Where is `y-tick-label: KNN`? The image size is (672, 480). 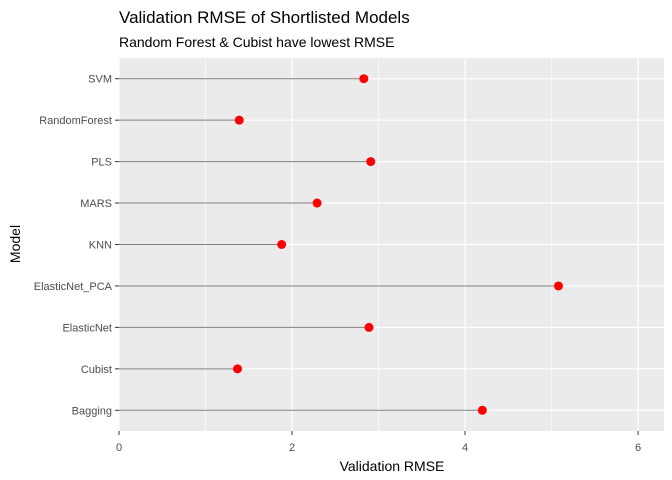 y-tick-label: KNN is located at coordinates (100, 246).